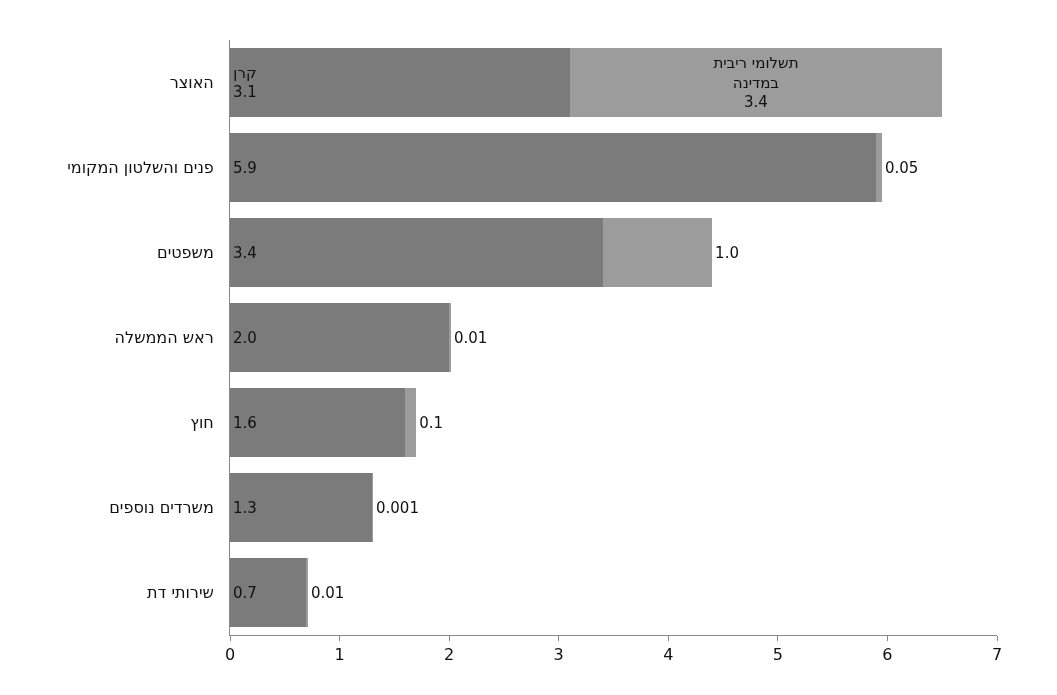 The width and height of the screenshot is (1057, 695). What do you see at coordinates (245, 507) in the screenshot?
I see `data-label: 1.3` at bounding box center [245, 507].